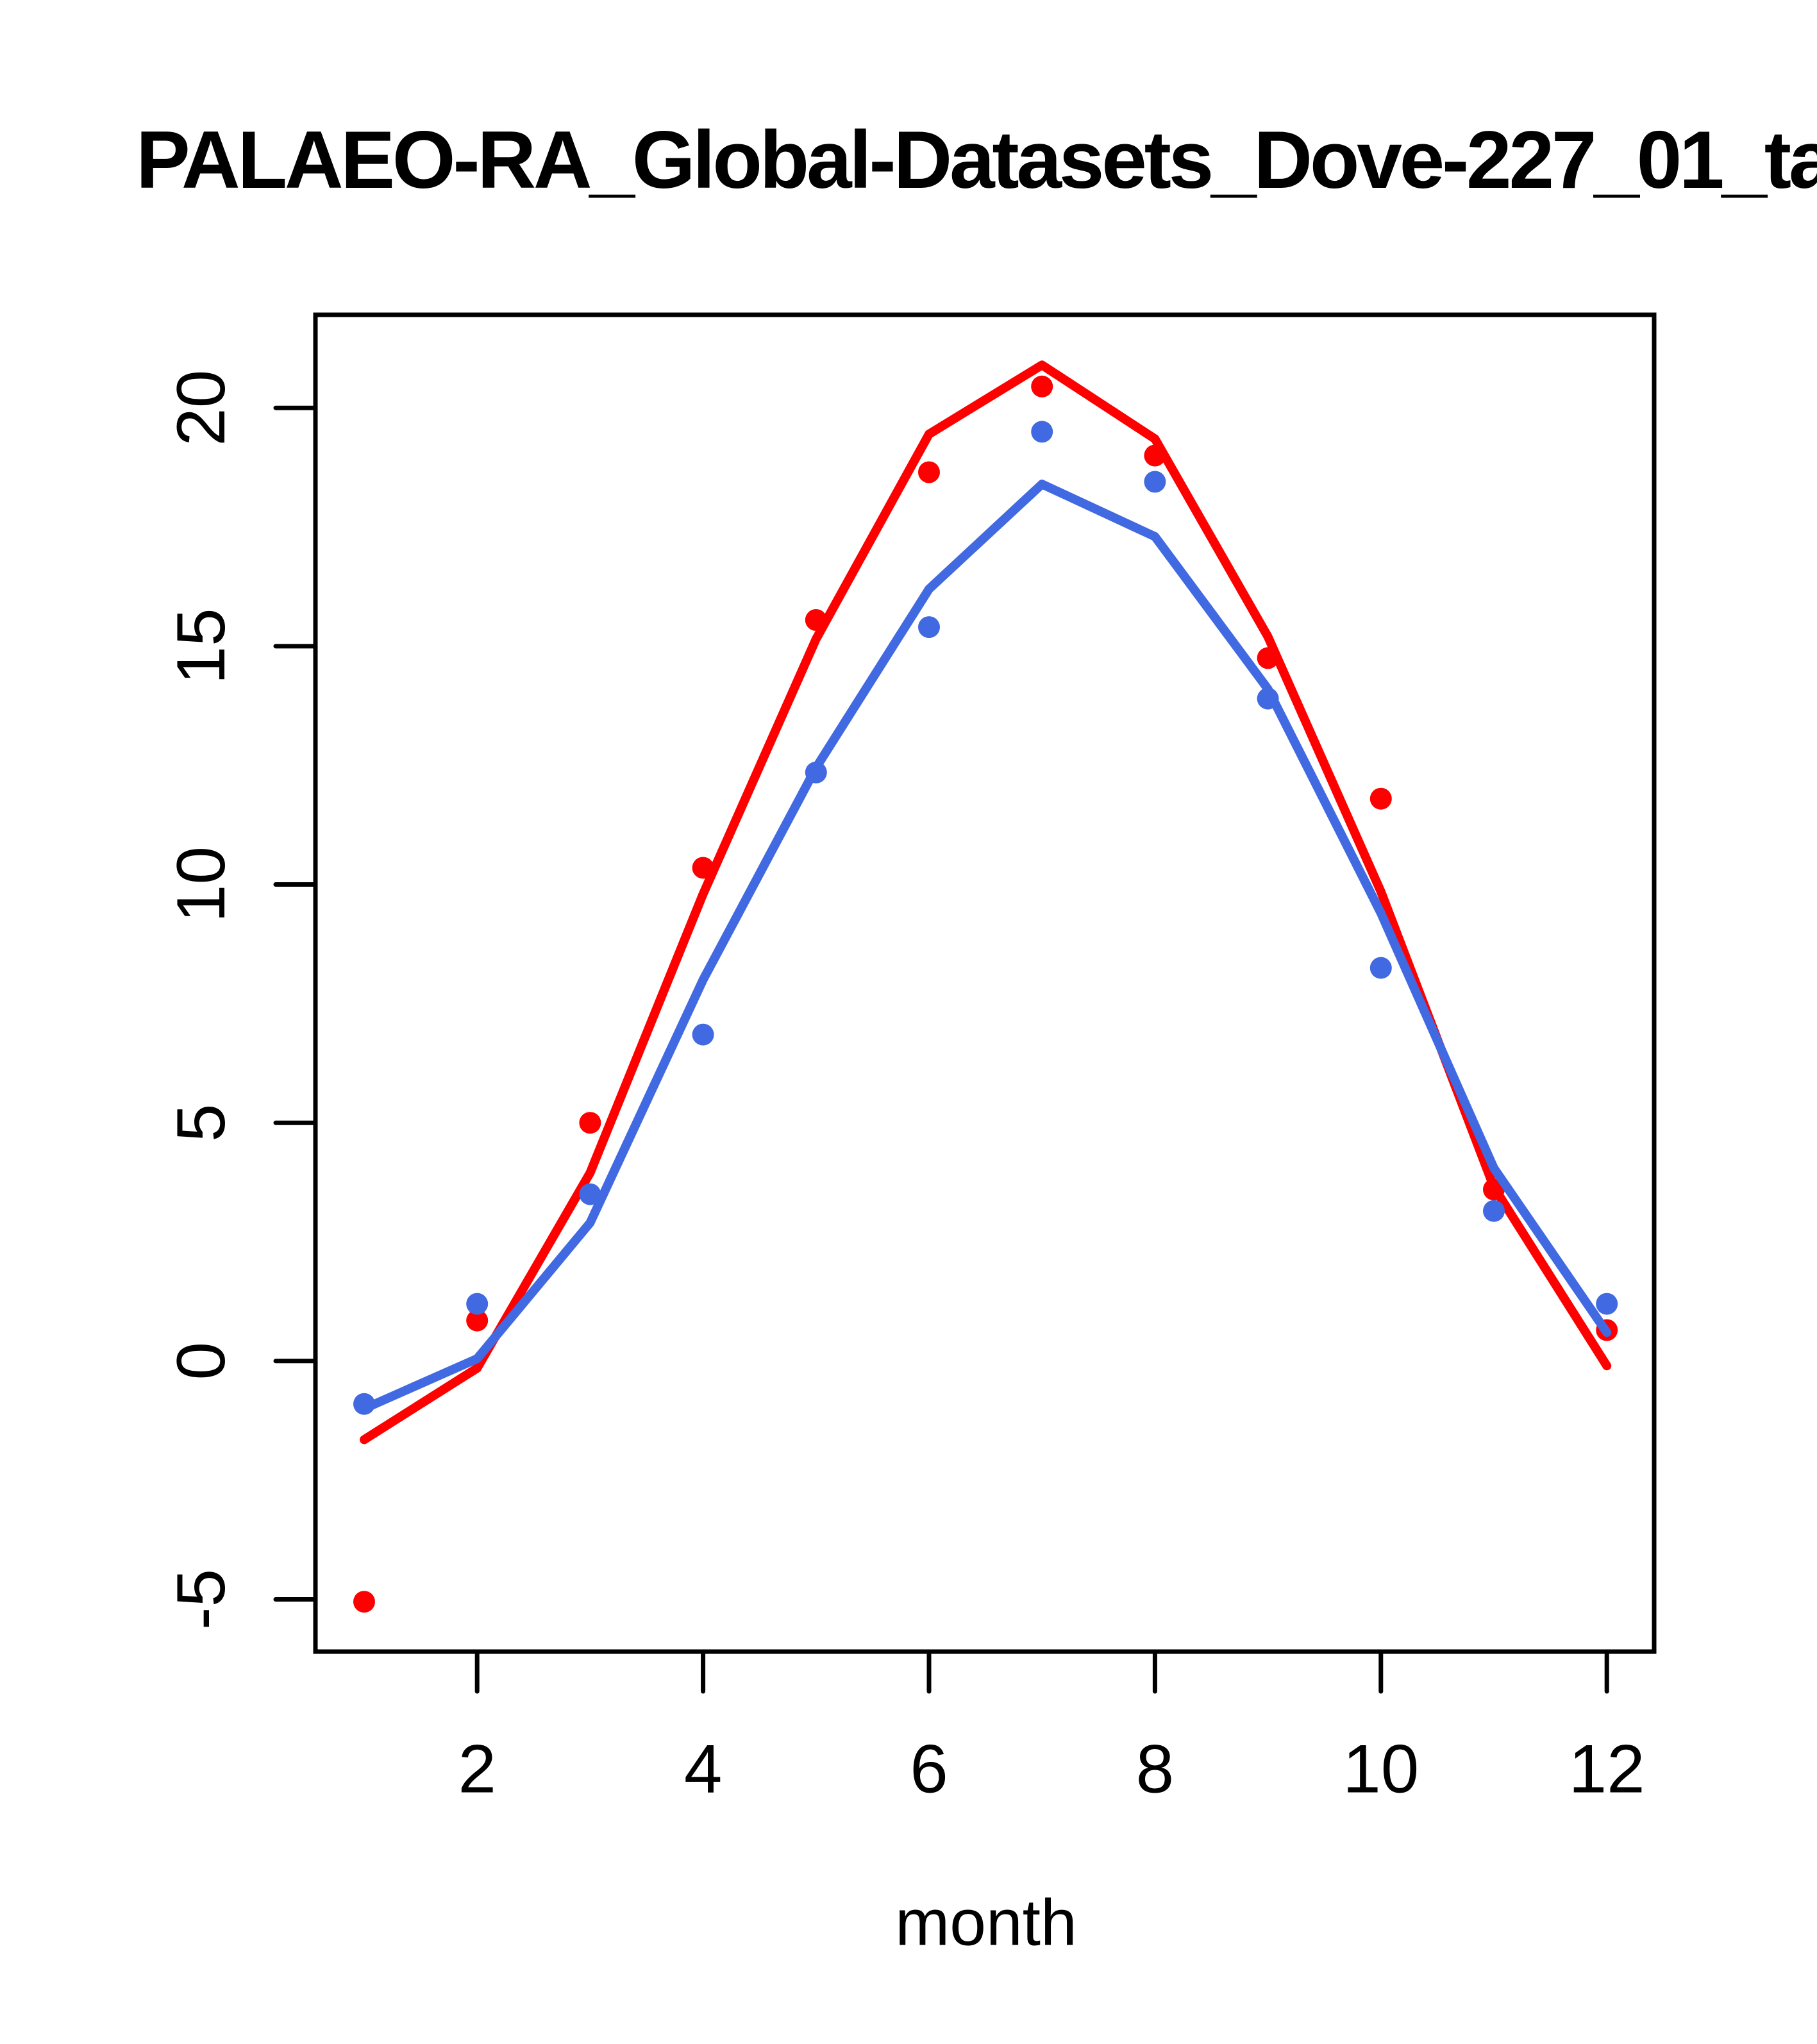 This screenshot has width=1817, height=2044. Describe the element at coordinates (986, 1922) in the screenshot. I see `svg-text: month` at that location.